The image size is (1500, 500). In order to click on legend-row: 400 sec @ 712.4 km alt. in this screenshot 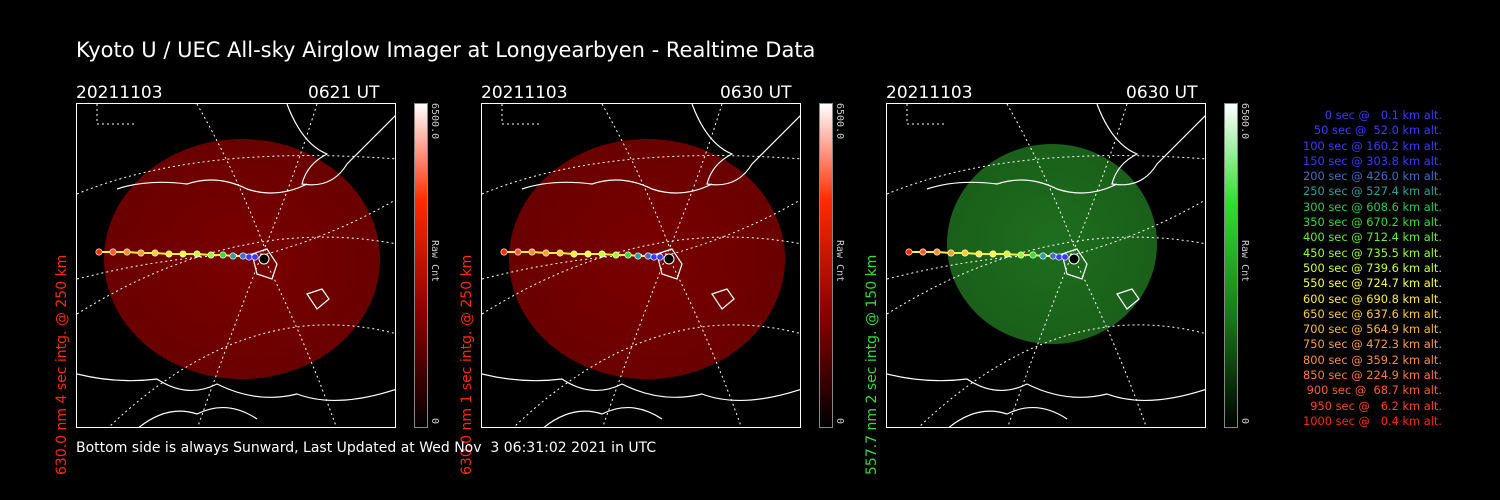, I will do `click(1372, 237)`.